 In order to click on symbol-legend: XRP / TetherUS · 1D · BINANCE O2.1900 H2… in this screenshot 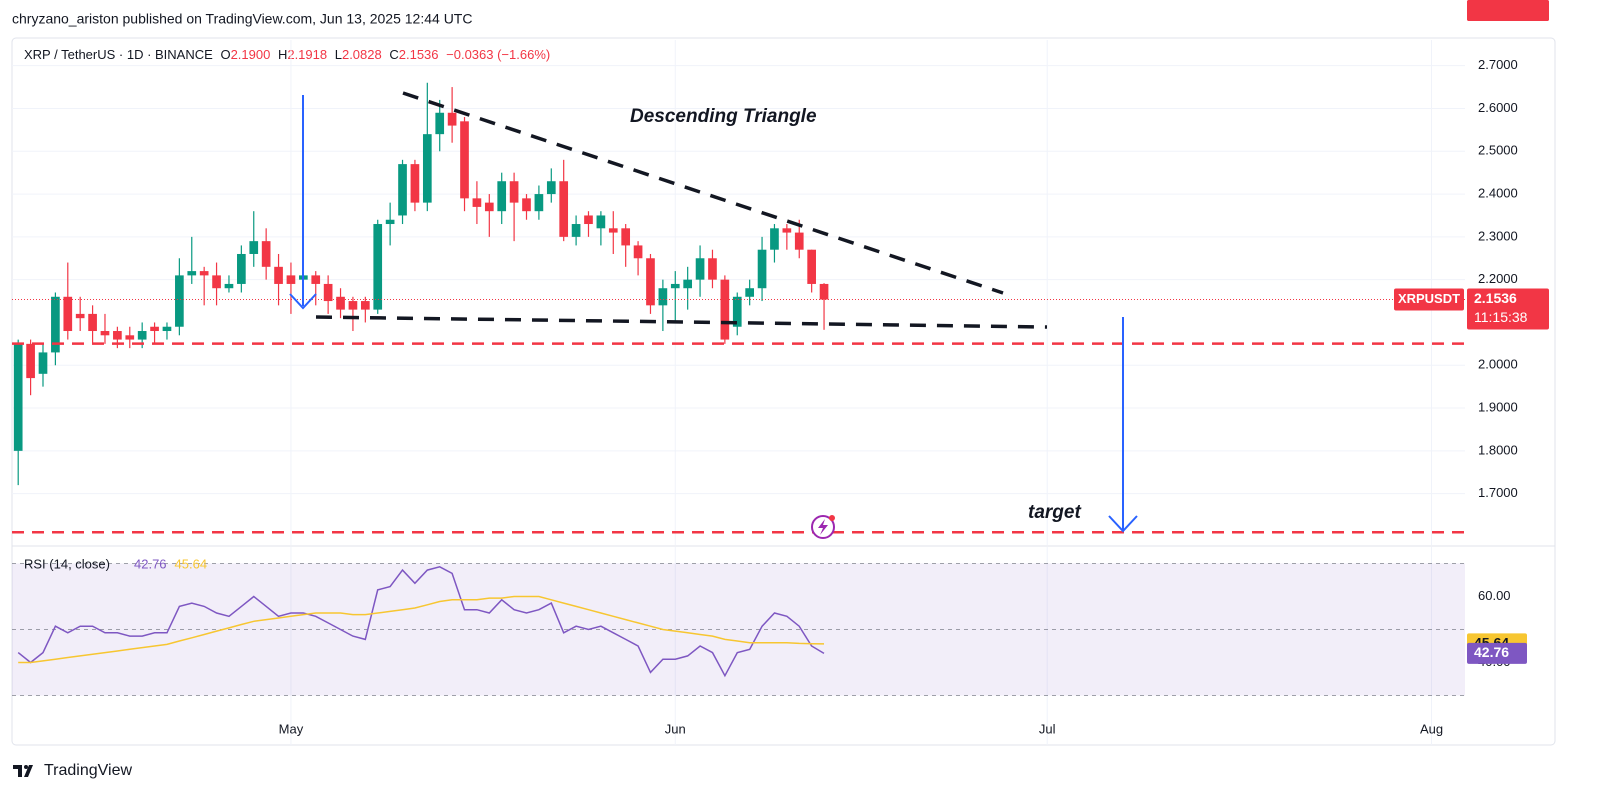, I will do `click(287, 54)`.